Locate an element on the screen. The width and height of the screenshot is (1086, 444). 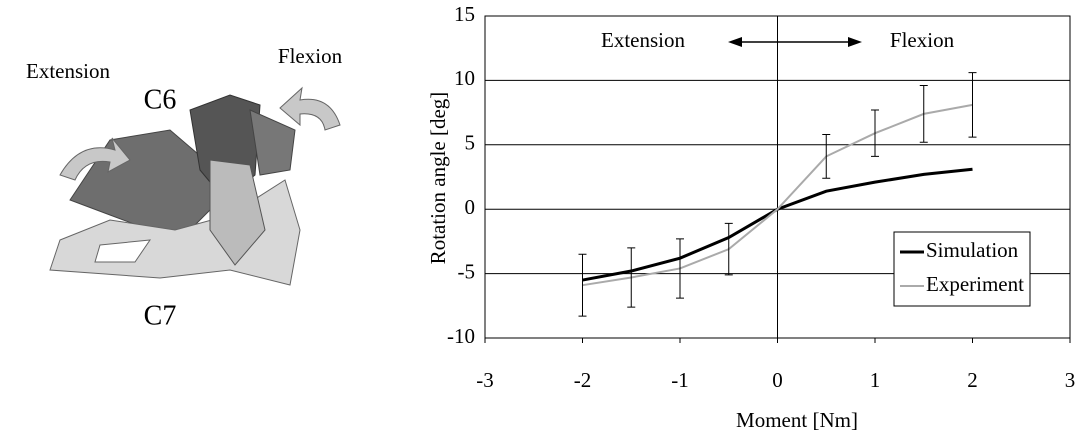
c6-facet is located at coordinates (272, 142).